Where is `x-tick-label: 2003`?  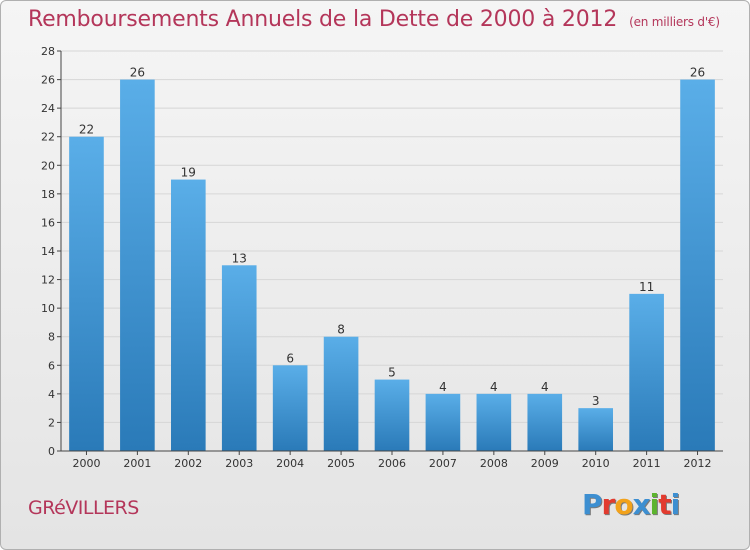
x-tick-label: 2003 is located at coordinates (239, 463).